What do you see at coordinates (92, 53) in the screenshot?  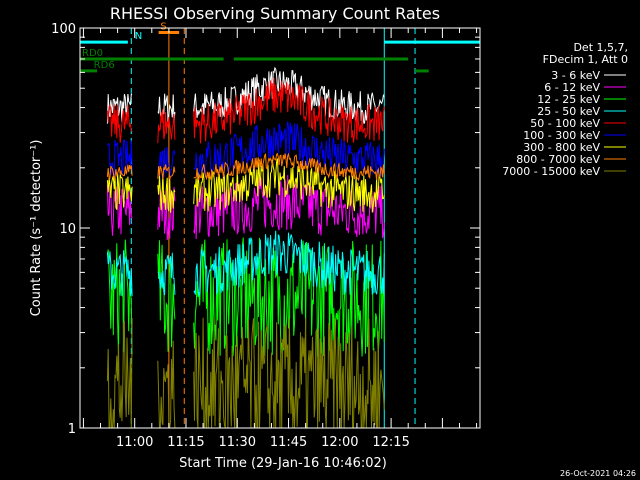 I see `annotation-label-rd0: RD0` at bounding box center [92, 53].